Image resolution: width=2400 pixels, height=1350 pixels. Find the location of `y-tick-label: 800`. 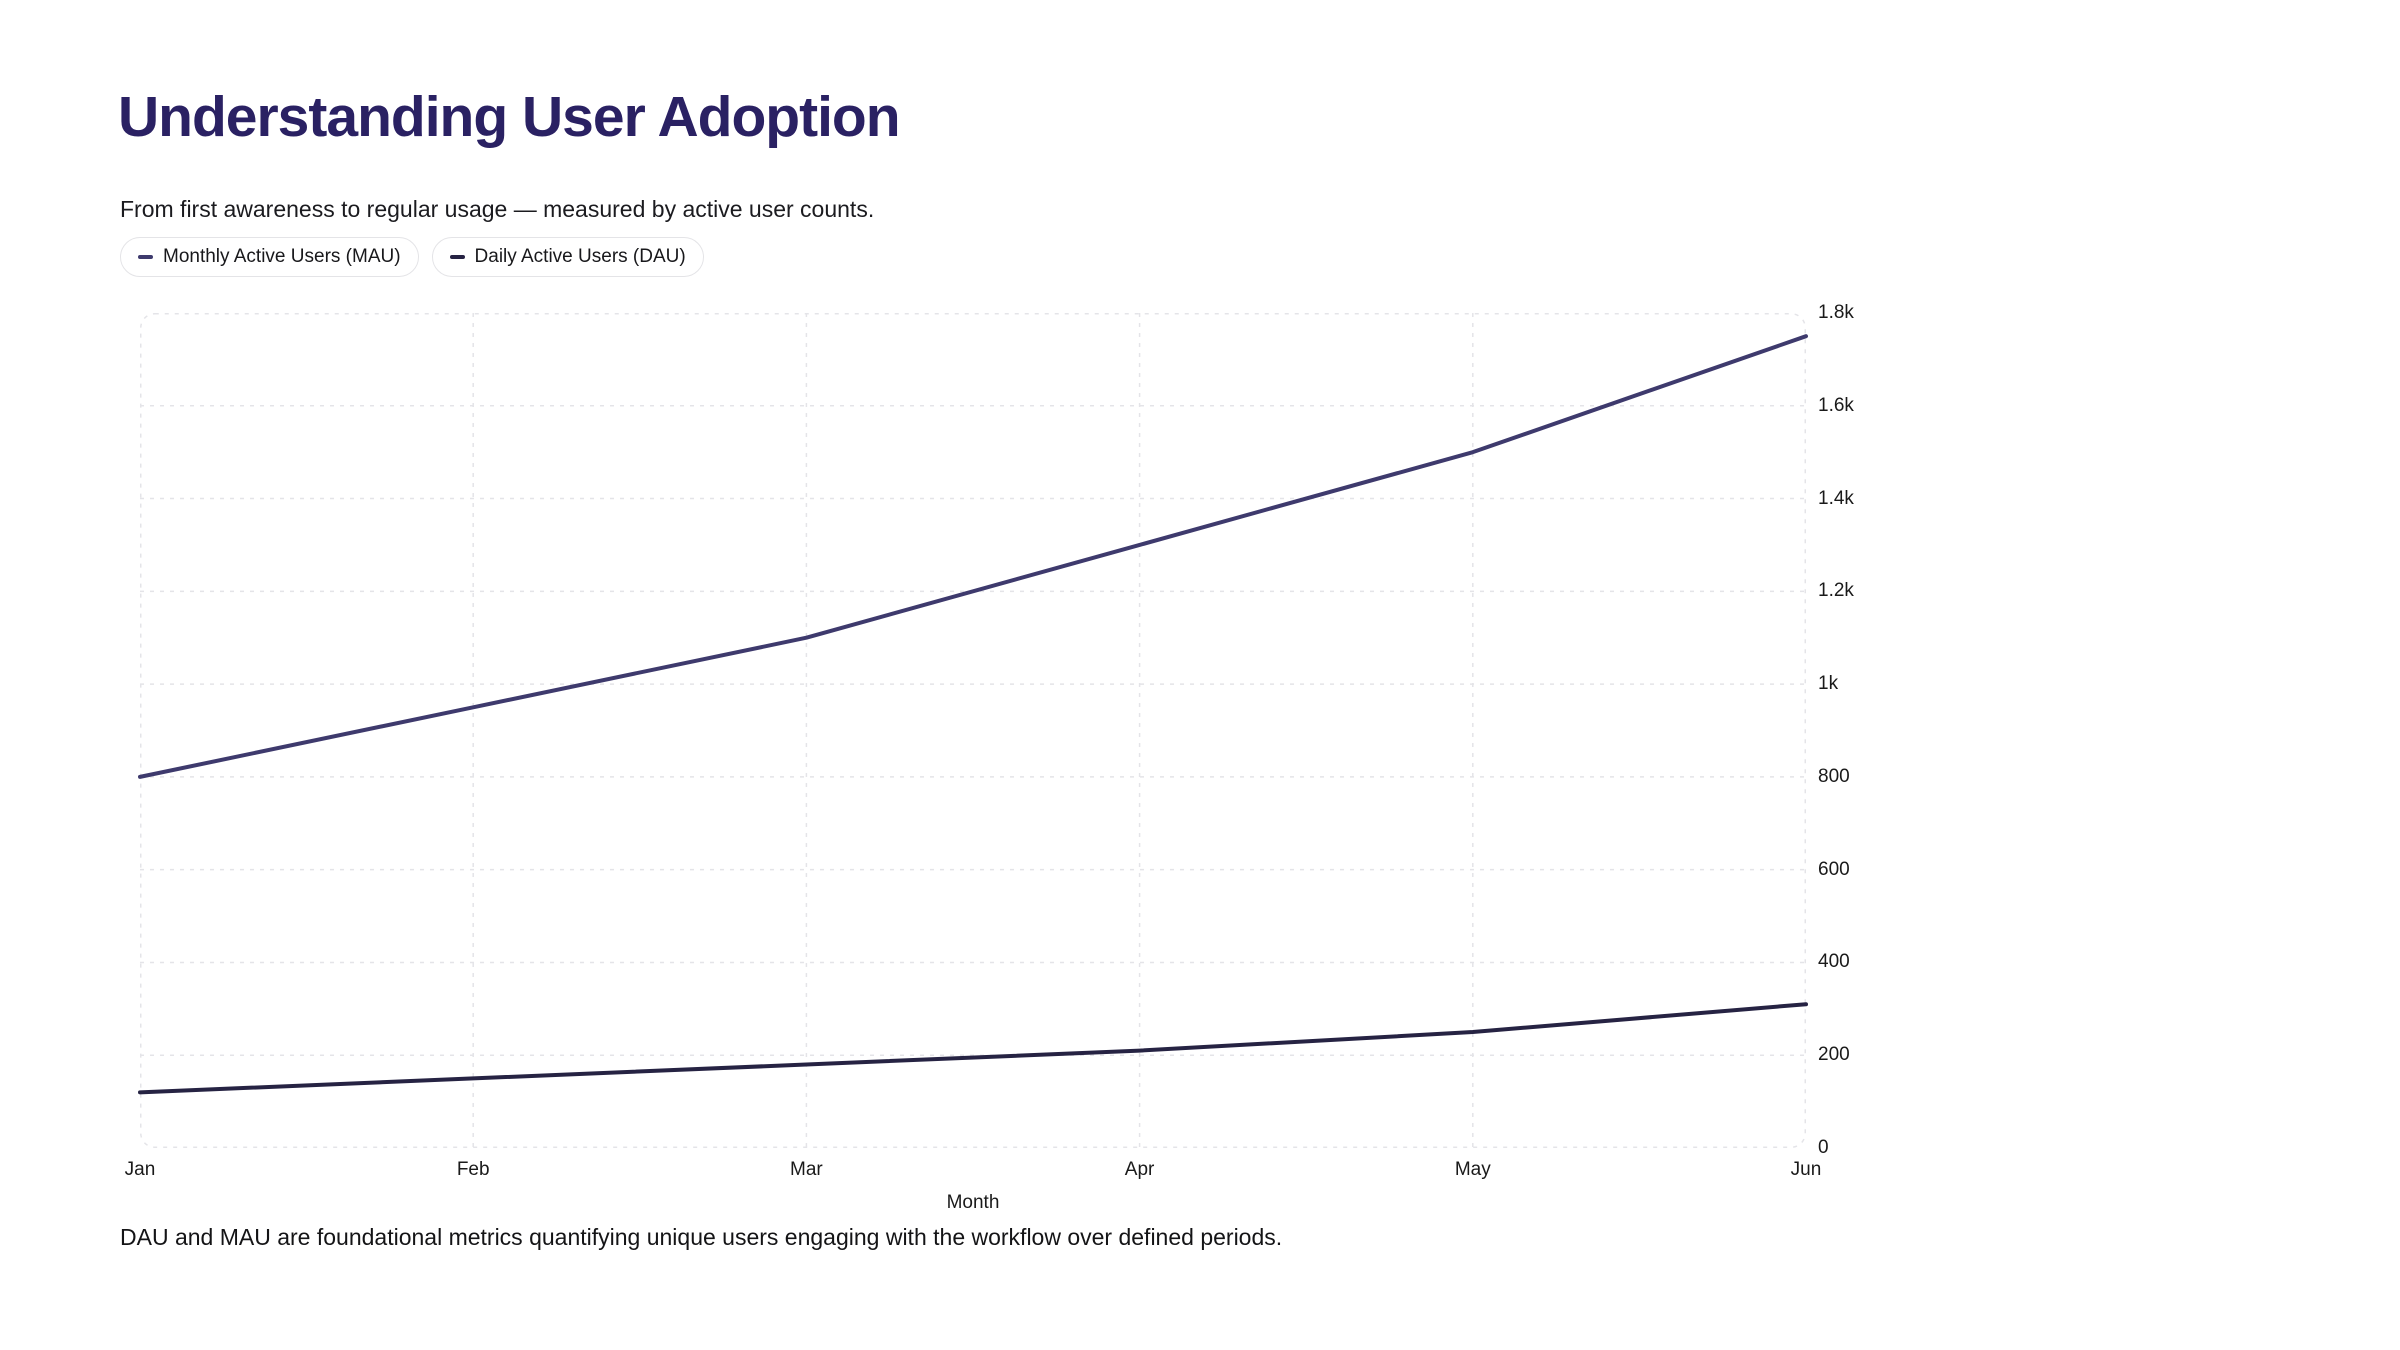

y-tick-label: 800 is located at coordinates (1834, 776).